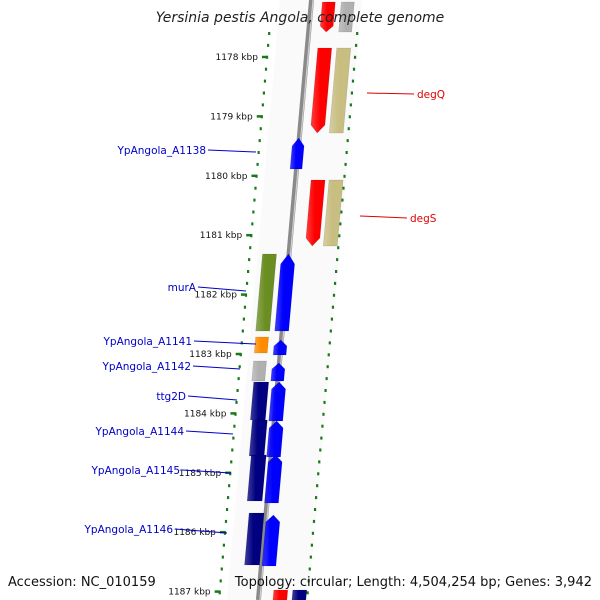  I want to click on right-gene-labels: degQ degS, so click(402, 157).